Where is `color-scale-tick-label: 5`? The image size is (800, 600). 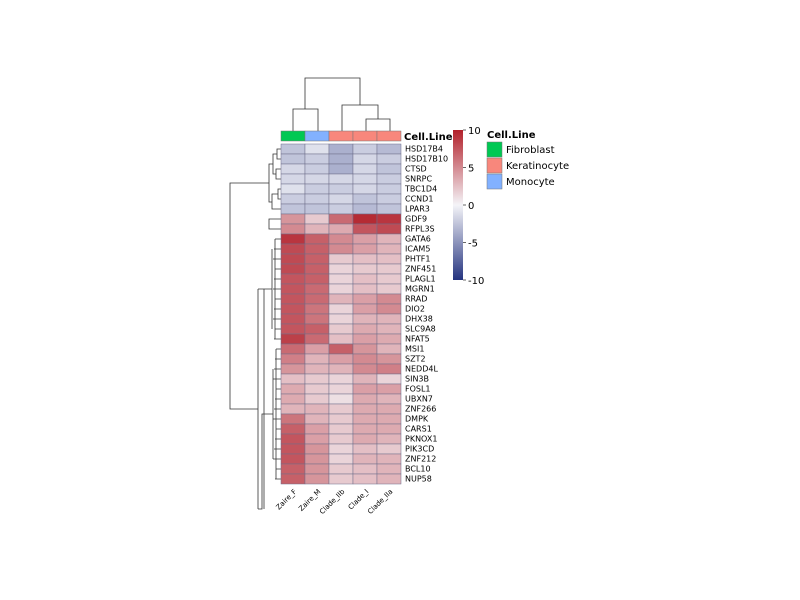 color-scale-tick-label: 5 is located at coordinates (471, 169).